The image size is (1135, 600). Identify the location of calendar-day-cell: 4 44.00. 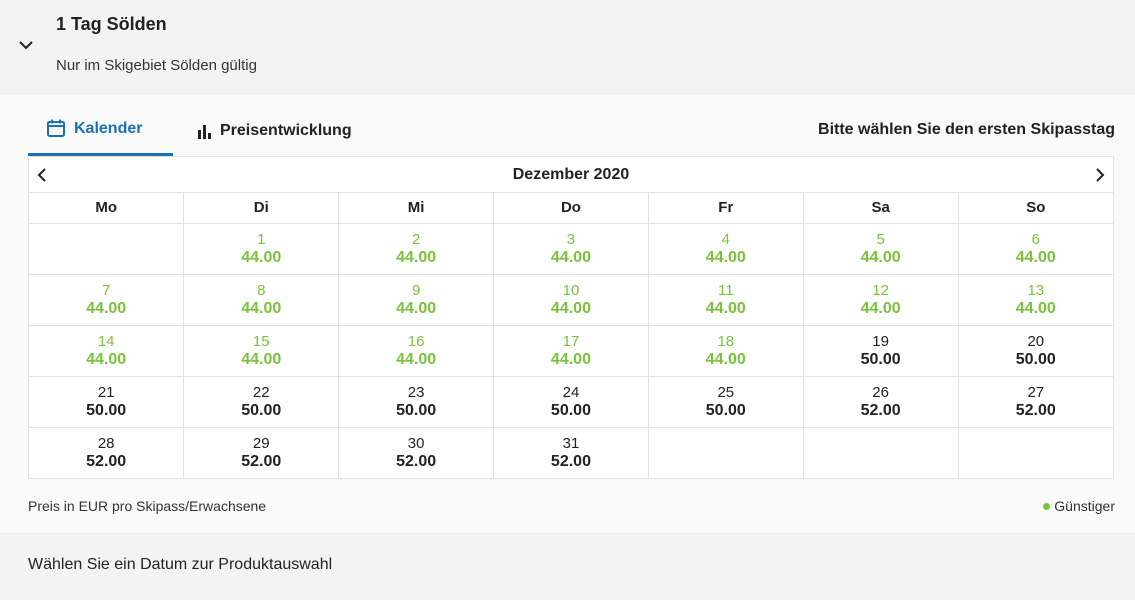
(726, 249).